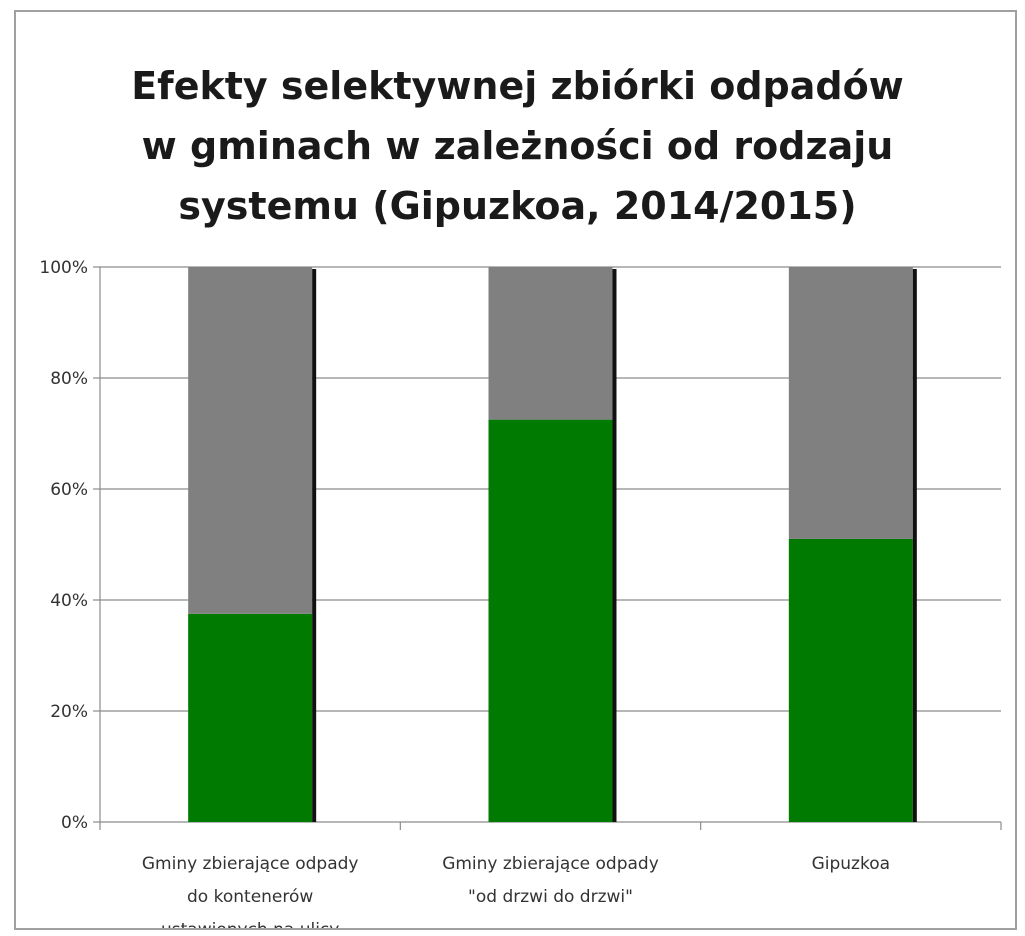 This screenshot has width=1025, height=936. Describe the element at coordinates (63, 268) in the screenshot. I see `y-tick-label: 100%` at that location.